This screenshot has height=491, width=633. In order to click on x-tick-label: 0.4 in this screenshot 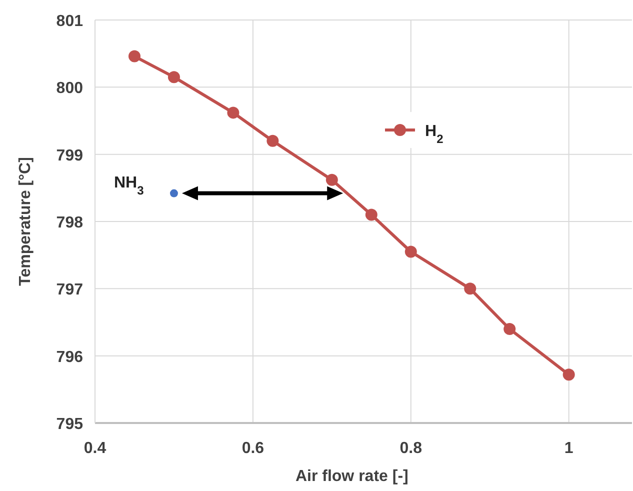, I will do `click(95, 448)`.